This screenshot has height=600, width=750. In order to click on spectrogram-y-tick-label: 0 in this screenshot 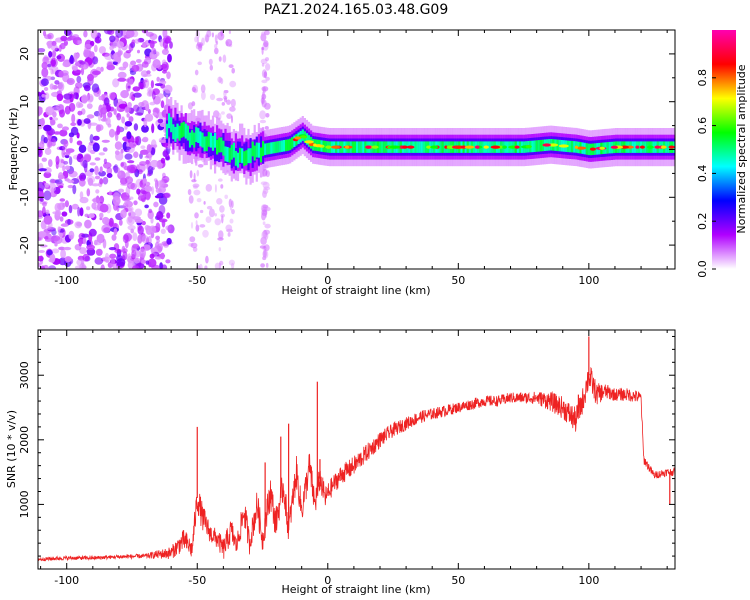, I will do `click(24, 149)`.